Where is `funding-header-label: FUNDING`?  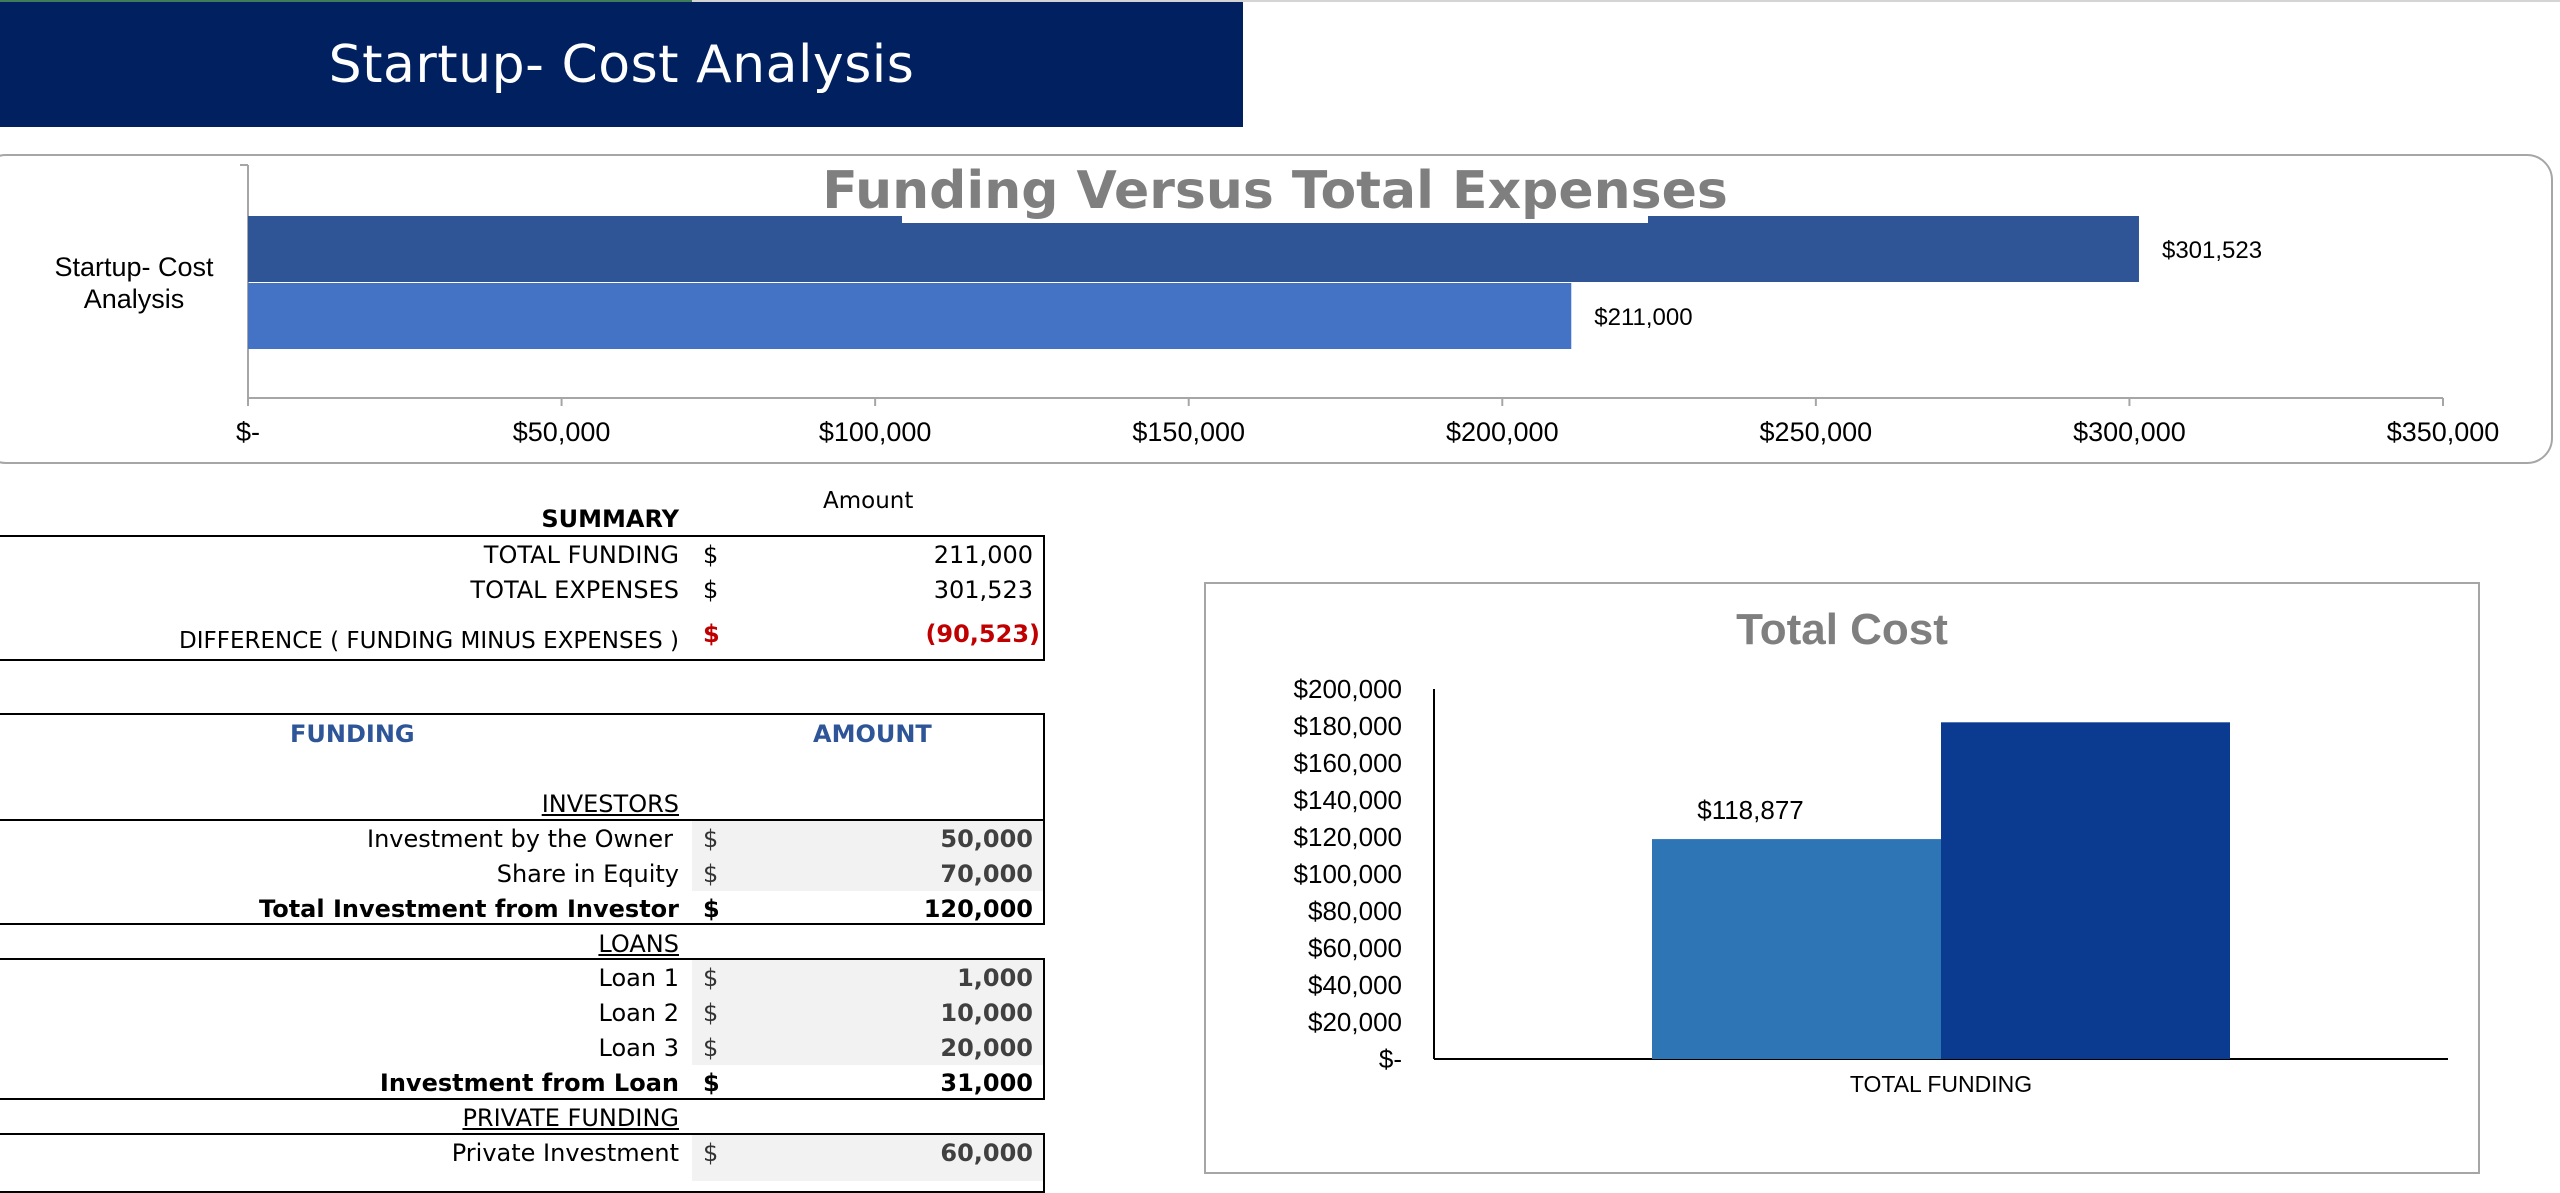 funding-header-label: FUNDING is located at coordinates (352, 734).